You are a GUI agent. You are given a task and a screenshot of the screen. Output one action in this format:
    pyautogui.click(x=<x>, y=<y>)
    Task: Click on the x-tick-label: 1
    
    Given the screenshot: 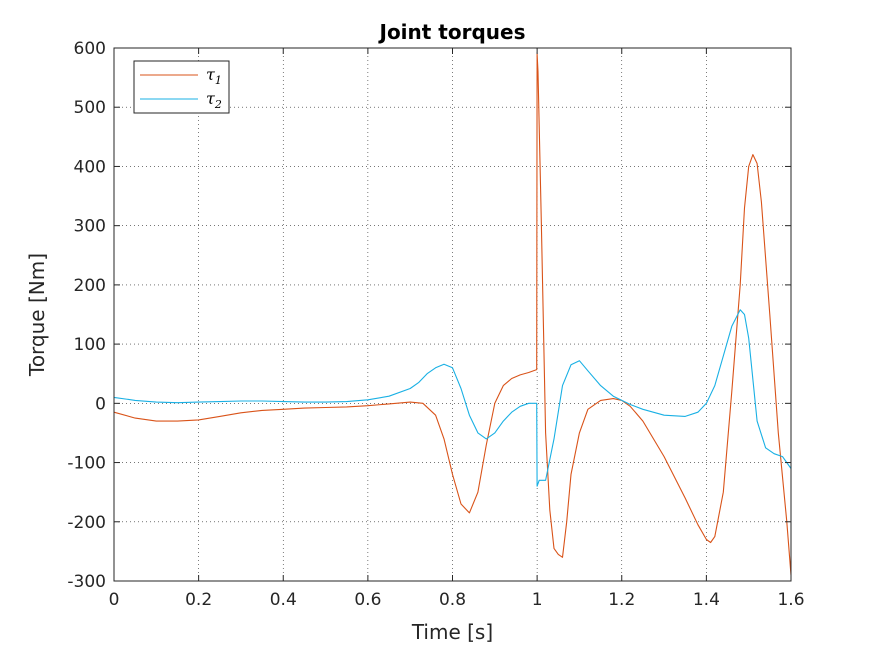 What is the action you would take?
    pyautogui.click(x=537, y=600)
    